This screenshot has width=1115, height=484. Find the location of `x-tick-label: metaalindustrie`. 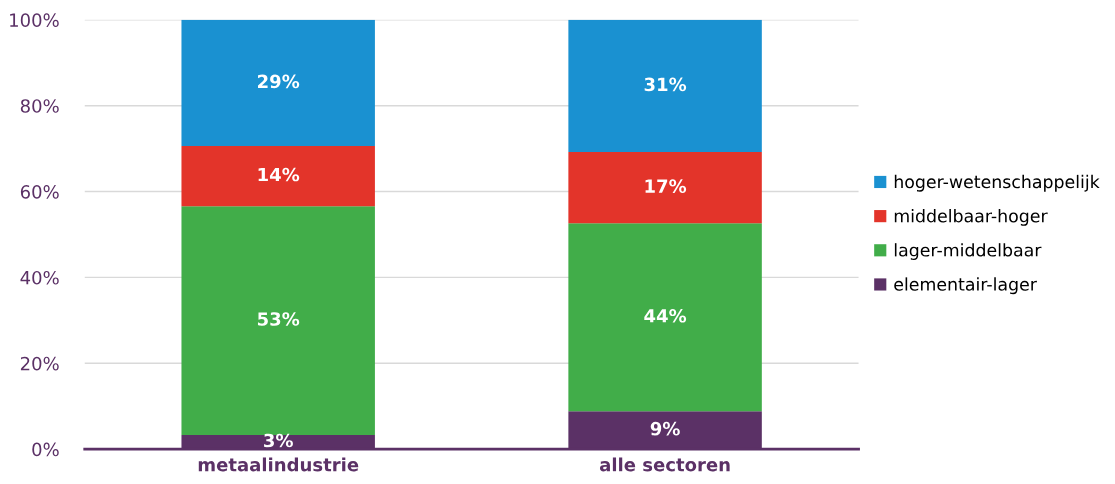

x-tick-label: metaalindustrie is located at coordinates (278, 464).